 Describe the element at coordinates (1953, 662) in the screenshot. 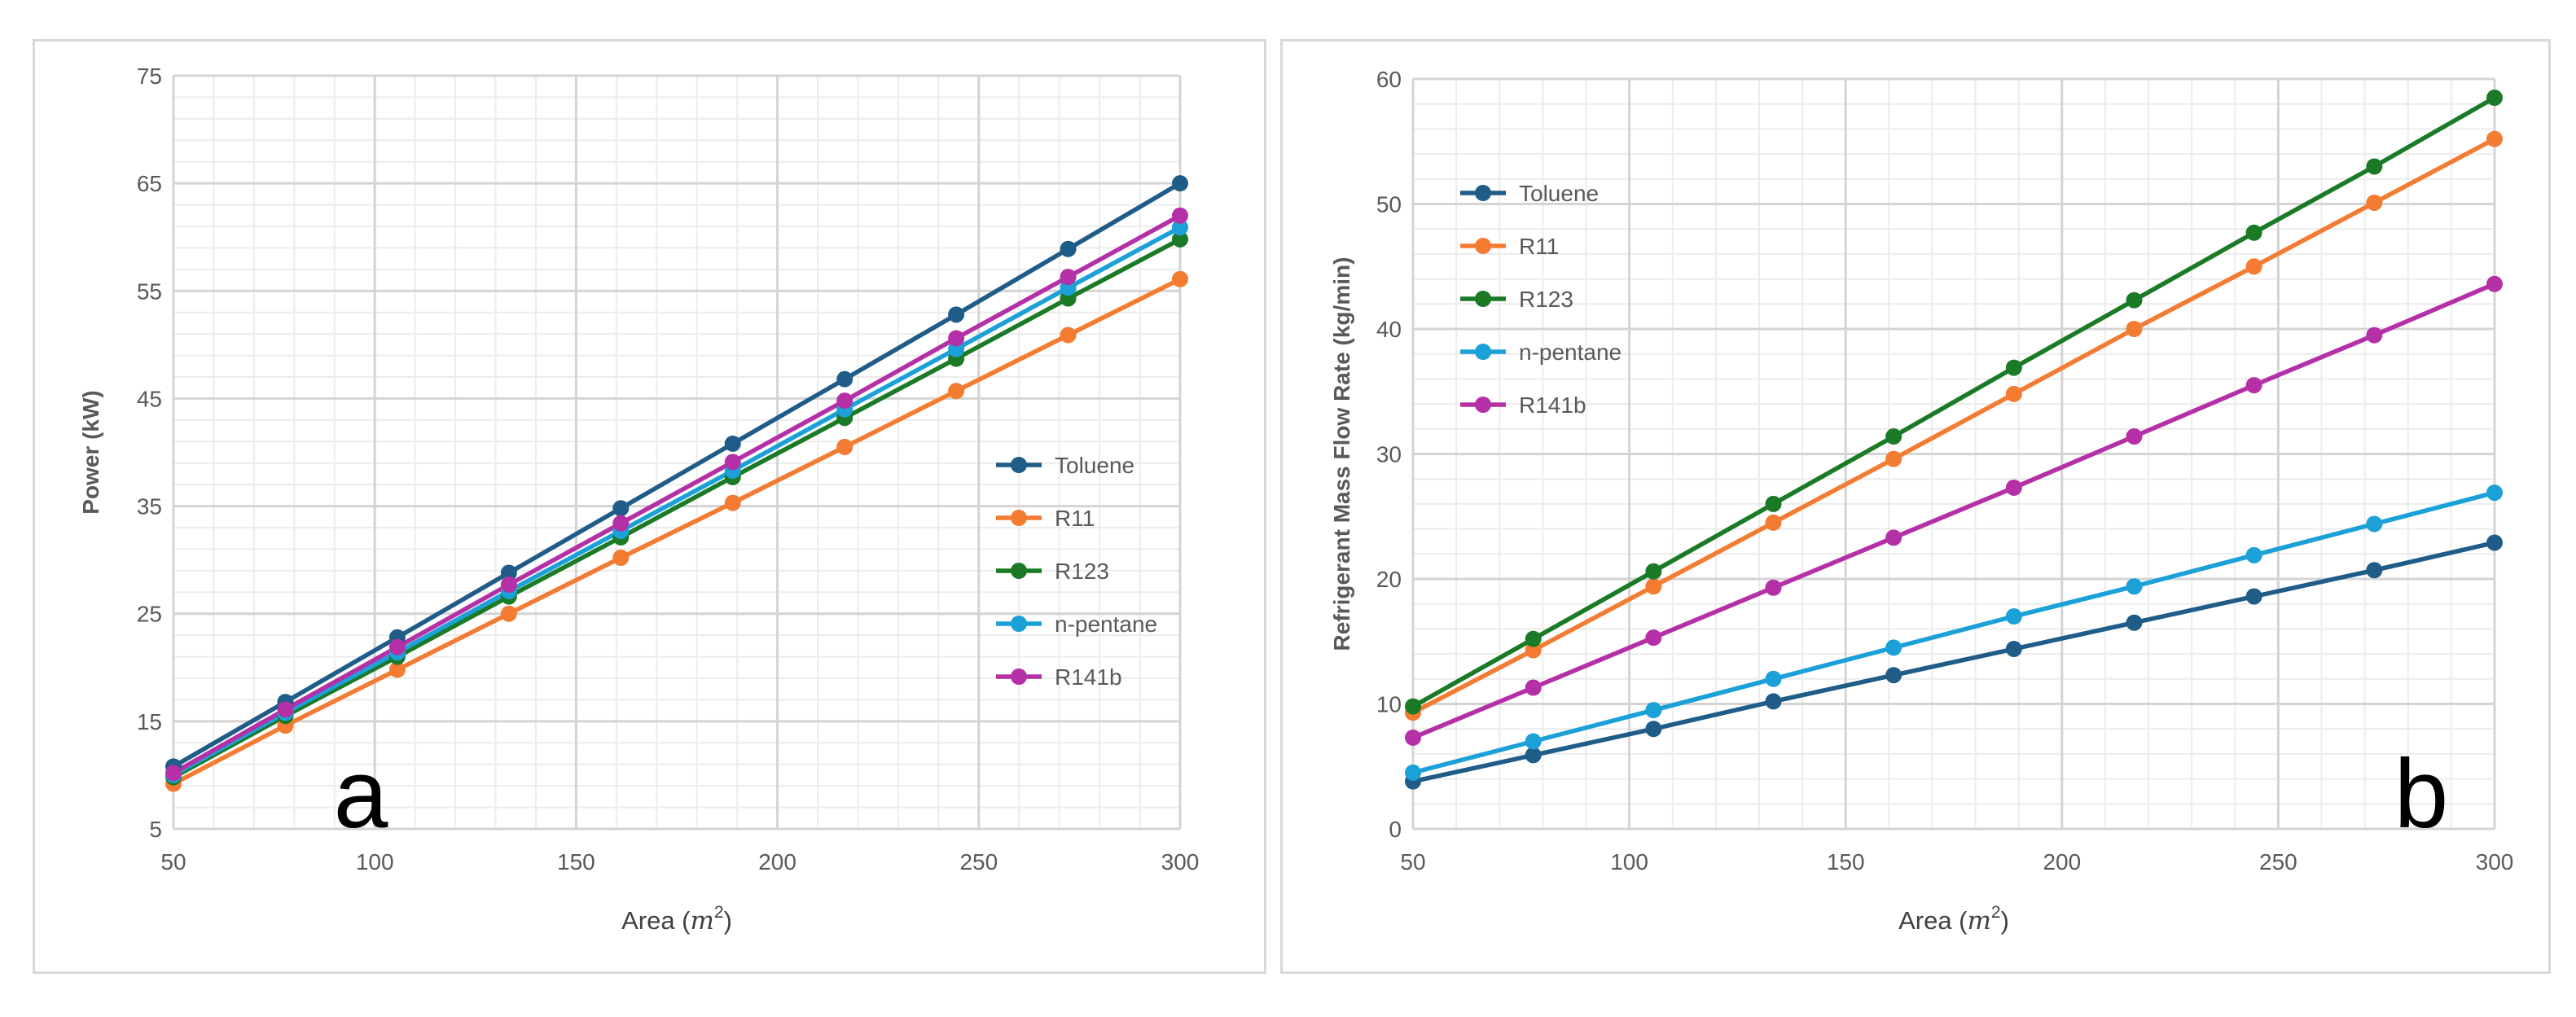

I see `chart-b-series-line-toluene` at that location.